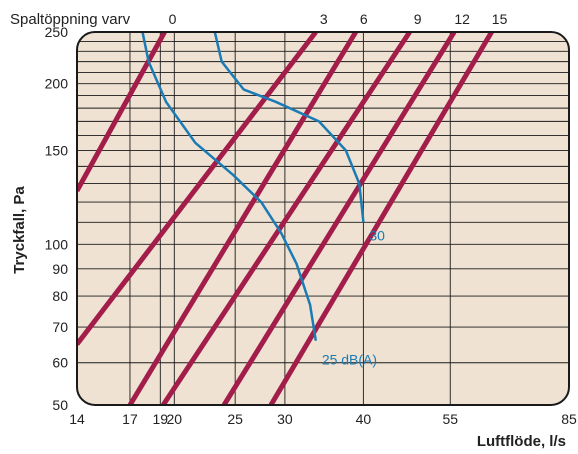 This screenshot has height=454, width=578. Describe the element at coordinates (285, 419) in the screenshot. I see `x-tick-30: 30` at that location.